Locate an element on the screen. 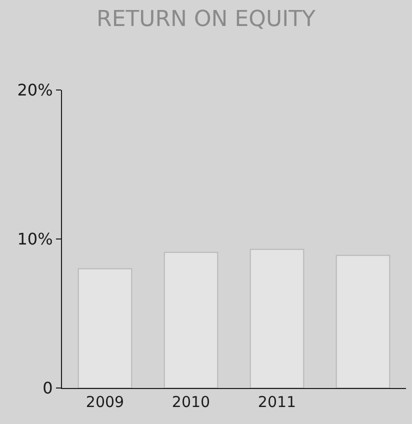 Image resolution: width=412 pixels, height=424 pixels. x-tick-label: 2009 is located at coordinates (105, 402).